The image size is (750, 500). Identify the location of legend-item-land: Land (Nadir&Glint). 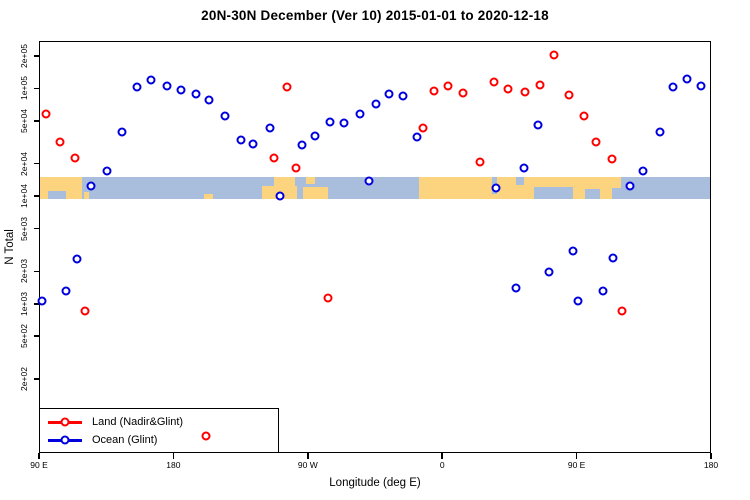
(115, 422).